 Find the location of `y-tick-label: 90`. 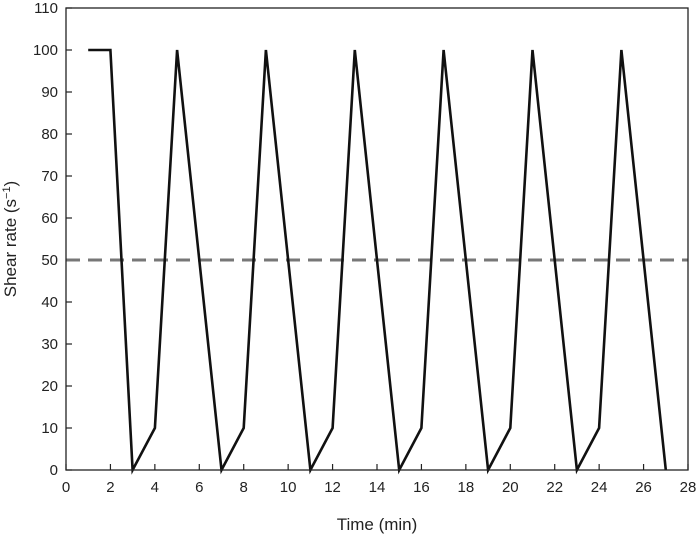

y-tick-label: 90 is located at coordinates (49, 92).